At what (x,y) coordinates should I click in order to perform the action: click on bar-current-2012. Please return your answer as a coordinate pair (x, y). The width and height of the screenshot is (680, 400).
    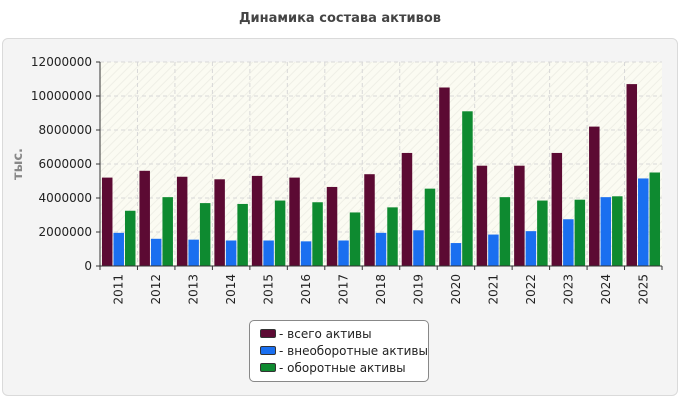
    Looking at the image, I should click on (167, 231).